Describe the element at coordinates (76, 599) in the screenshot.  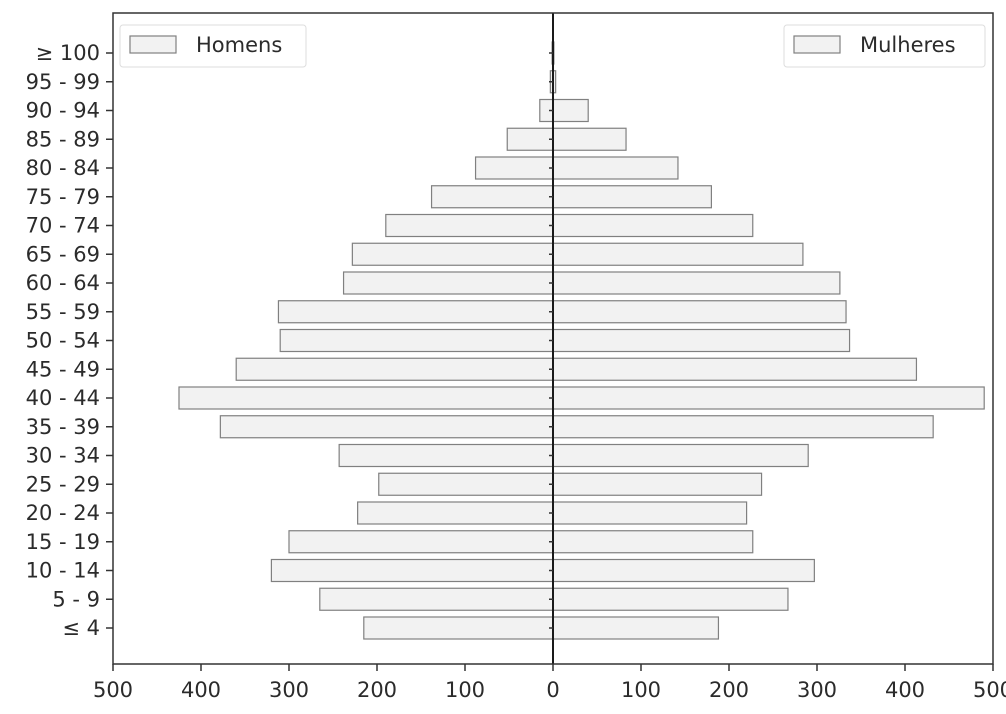
I see `y-tick-label: 5 - 9` at that location.